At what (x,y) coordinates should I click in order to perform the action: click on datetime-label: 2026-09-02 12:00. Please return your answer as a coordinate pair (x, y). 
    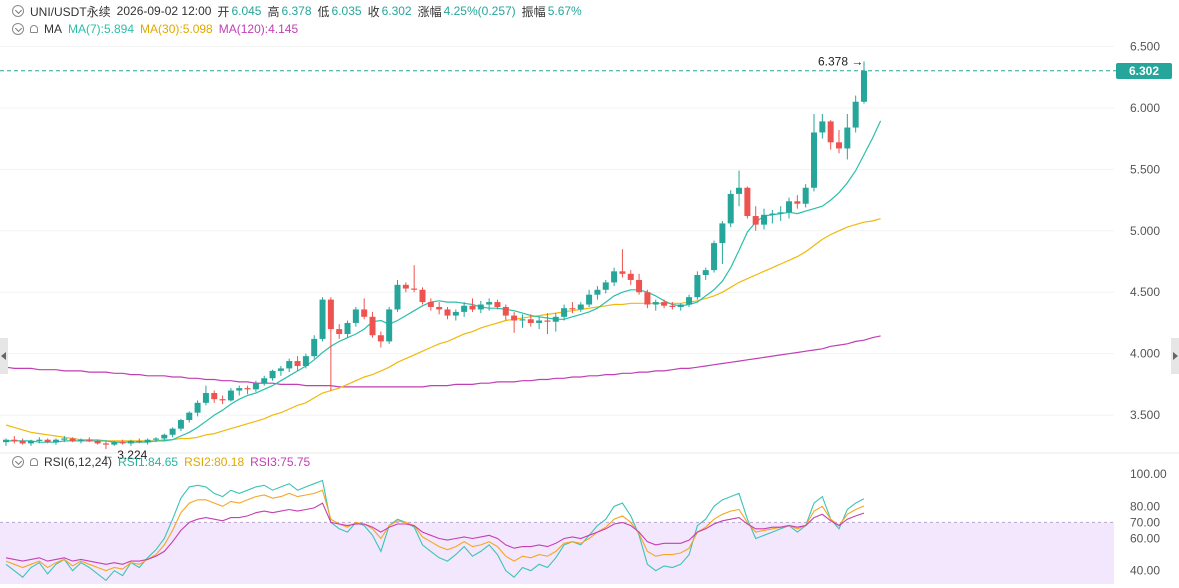
    Looking at the image, I should click on (164, 11).